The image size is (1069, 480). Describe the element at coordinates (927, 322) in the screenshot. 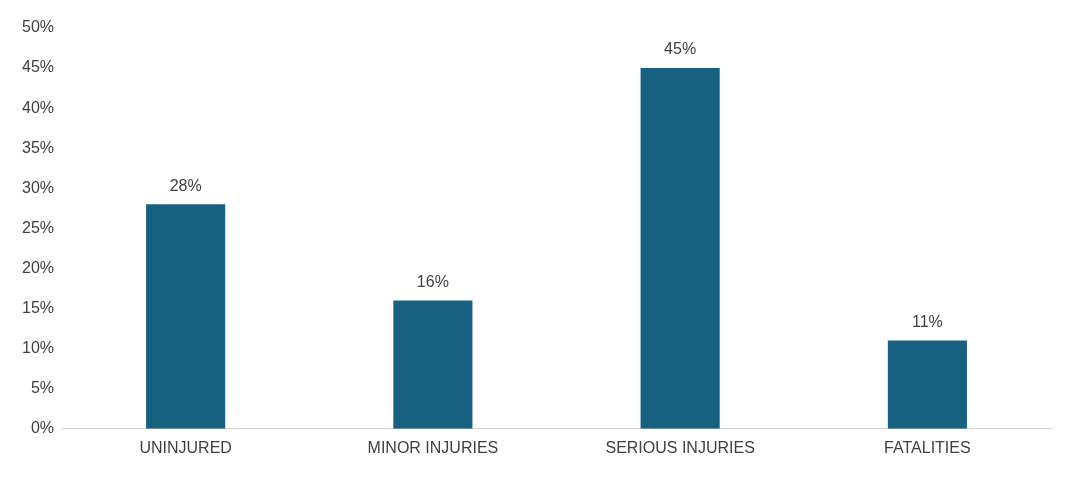

I see `data-label: 11%` at that location.